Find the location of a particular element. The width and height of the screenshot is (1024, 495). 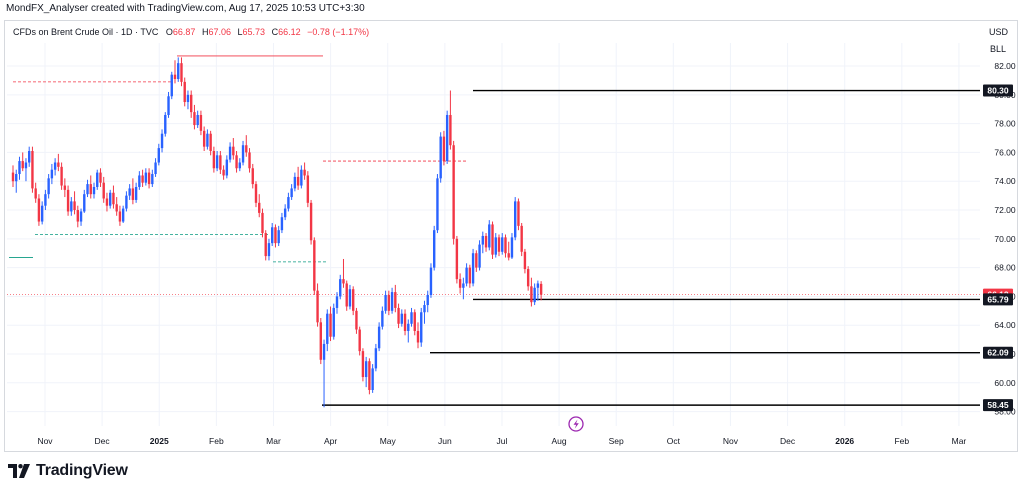

close-label: C is located at coordinates (275, 32).